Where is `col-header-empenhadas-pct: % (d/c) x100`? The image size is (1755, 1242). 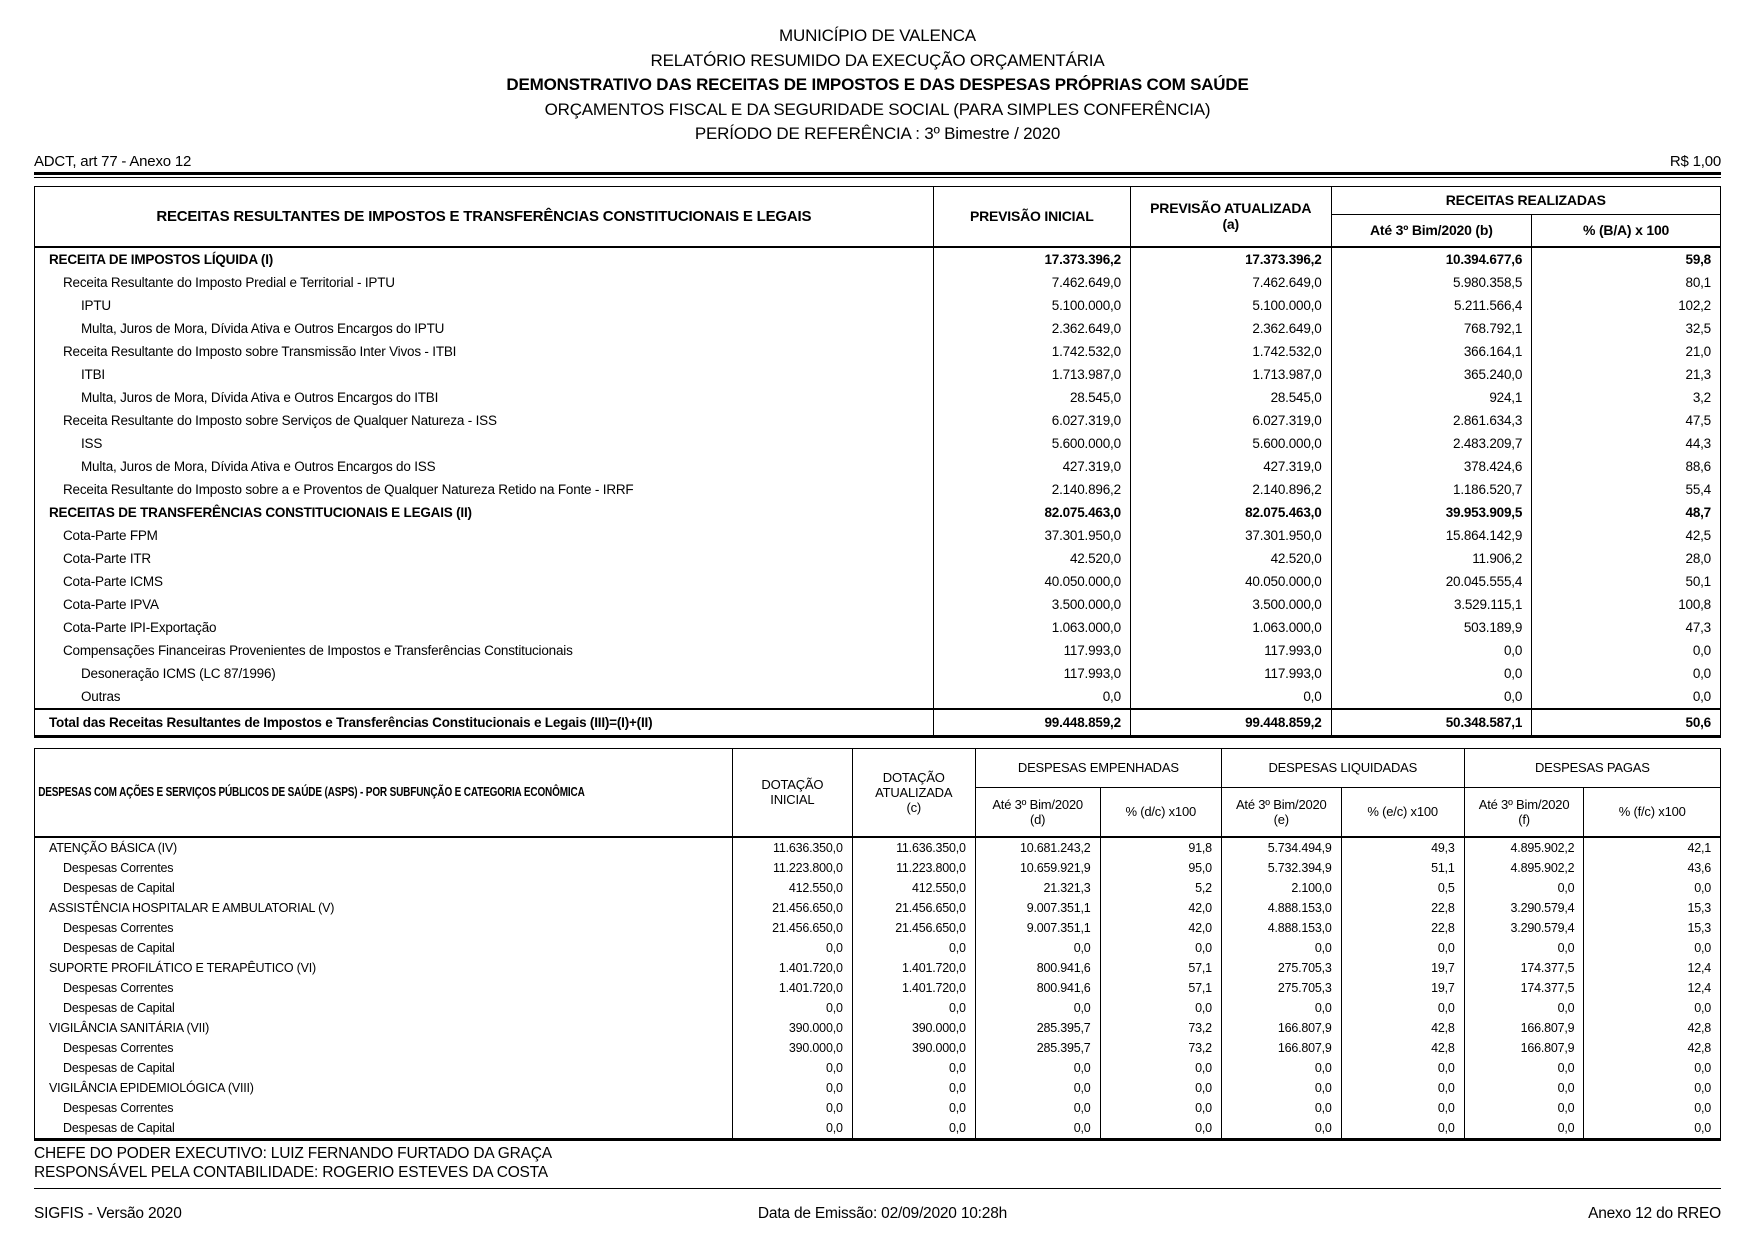 col-header-empenhadas-pct: % (d/c) x100 is located at coordinates (1160, 811).